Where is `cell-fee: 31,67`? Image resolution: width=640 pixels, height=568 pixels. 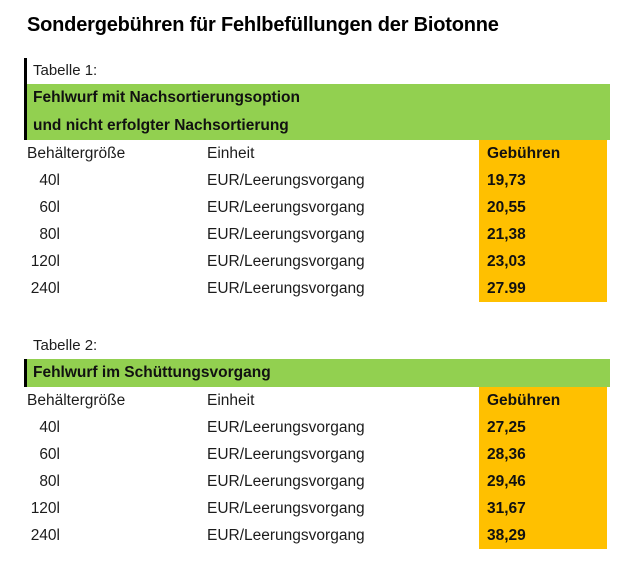 cell-fee: 31,67 is located at coordinates (543, 508).